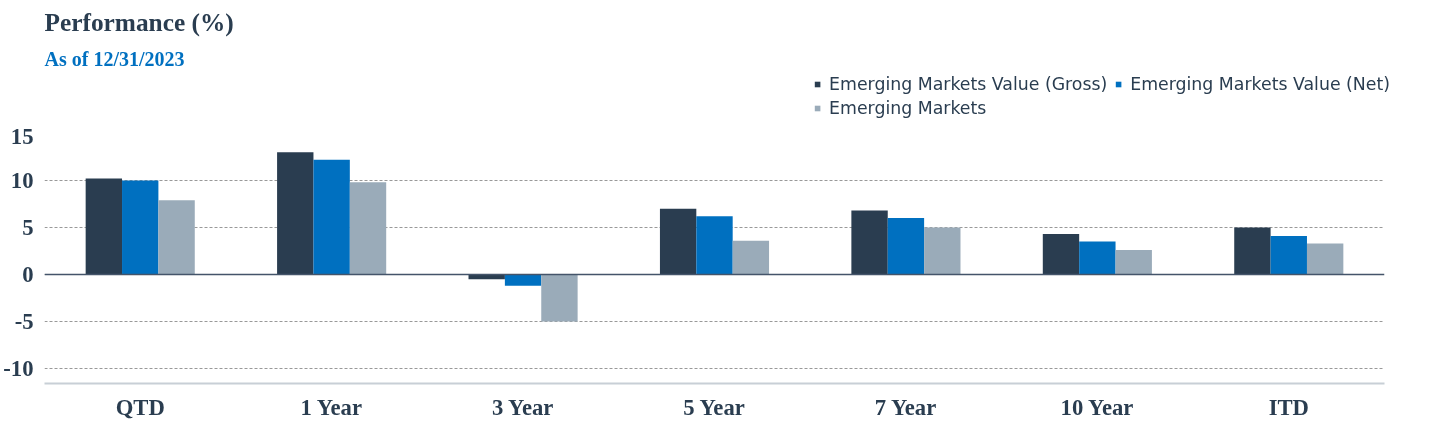 Image resolution: width=1440 pixels, height=438 pixels. I want to click on y-tick-label: 15, so click(22, 136).